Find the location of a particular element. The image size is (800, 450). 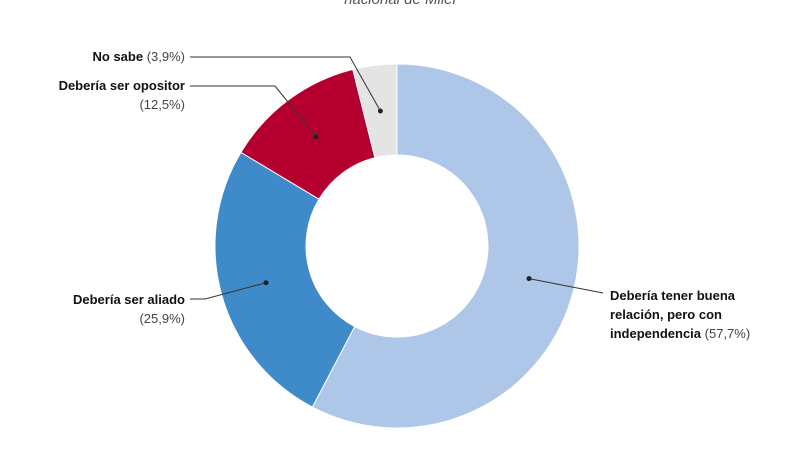

value-label: (3,9%) is located at coordinates (165, 56).